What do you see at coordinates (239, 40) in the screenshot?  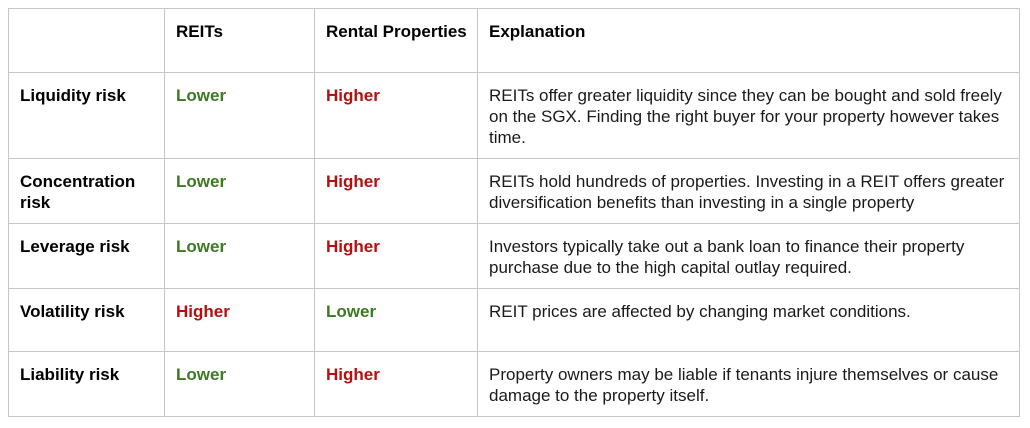 I see `header-reits-cell: REITs` at bounding box center [239, 40].